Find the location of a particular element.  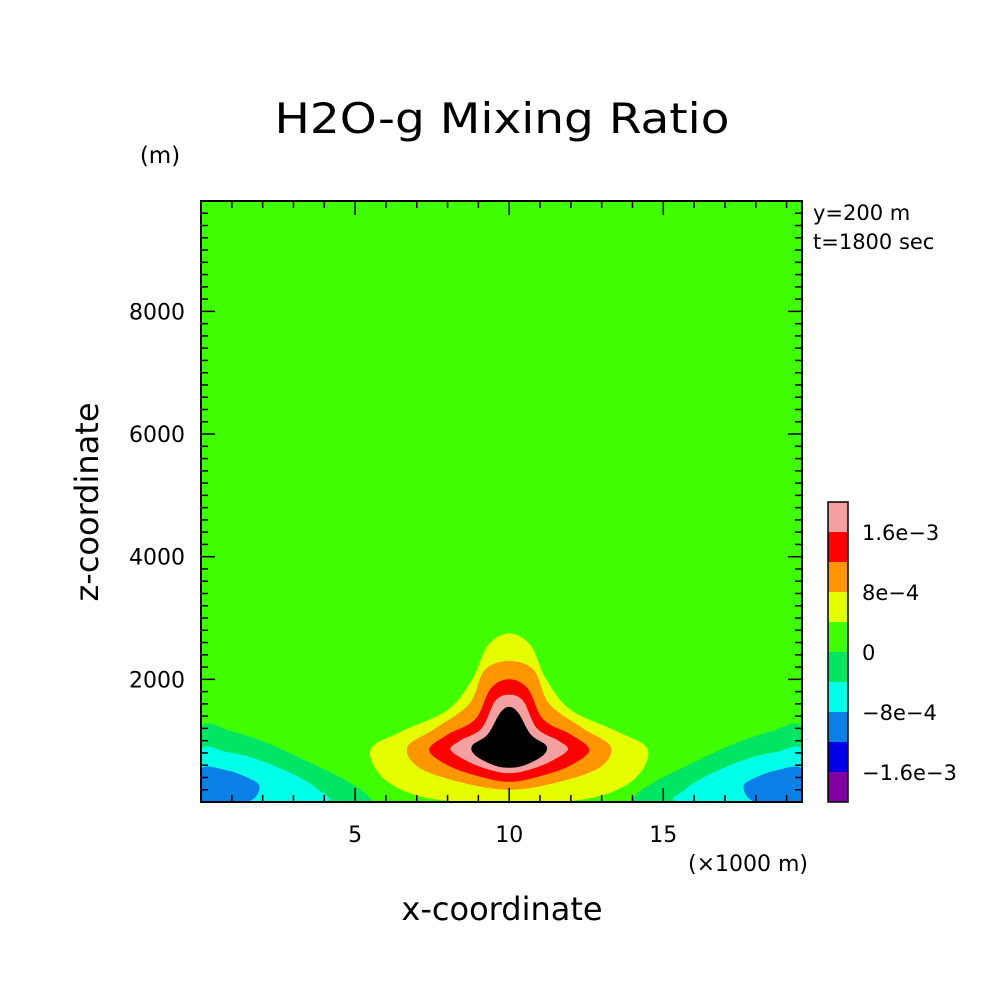

colorbar-tick-label: 1.6e−3 is located at coordinates (900, 533).